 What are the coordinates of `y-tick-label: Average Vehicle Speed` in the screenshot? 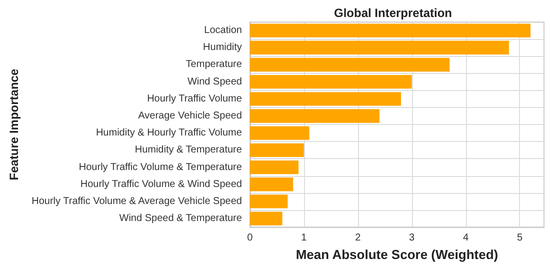 It's located at (190, 116).